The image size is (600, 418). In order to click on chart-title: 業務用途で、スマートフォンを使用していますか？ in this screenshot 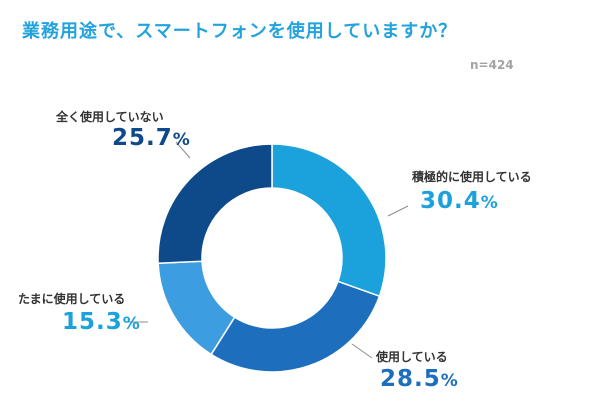, I will do `click(240, 31)`.